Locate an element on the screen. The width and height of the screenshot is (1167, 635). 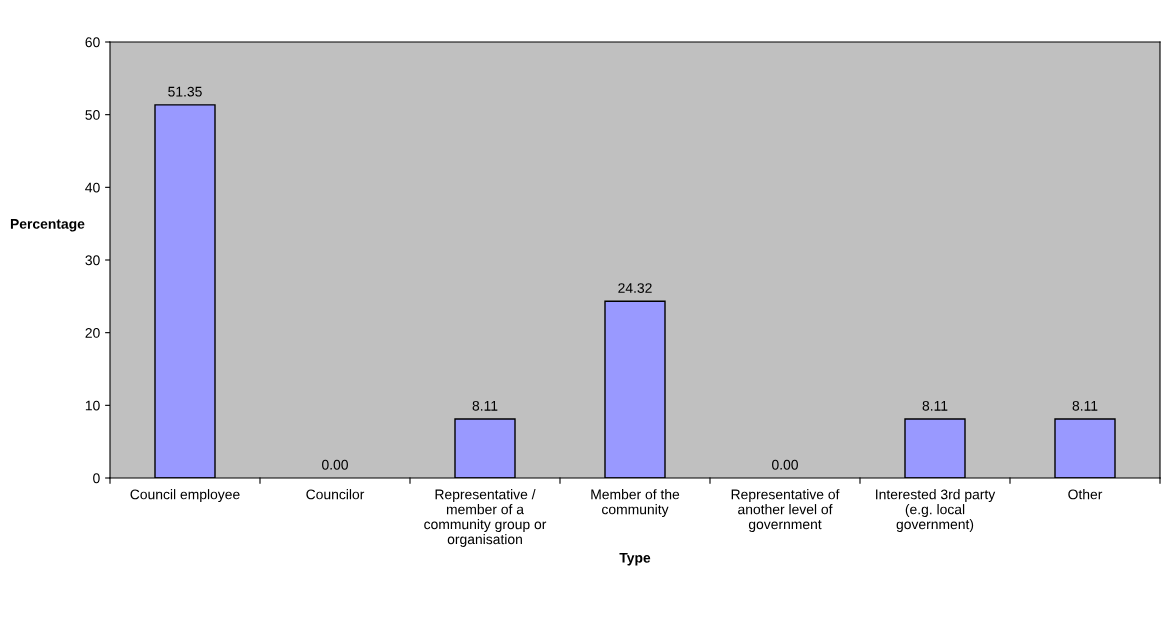
y-tick-label: 50 is located at coordinates (92, 115).